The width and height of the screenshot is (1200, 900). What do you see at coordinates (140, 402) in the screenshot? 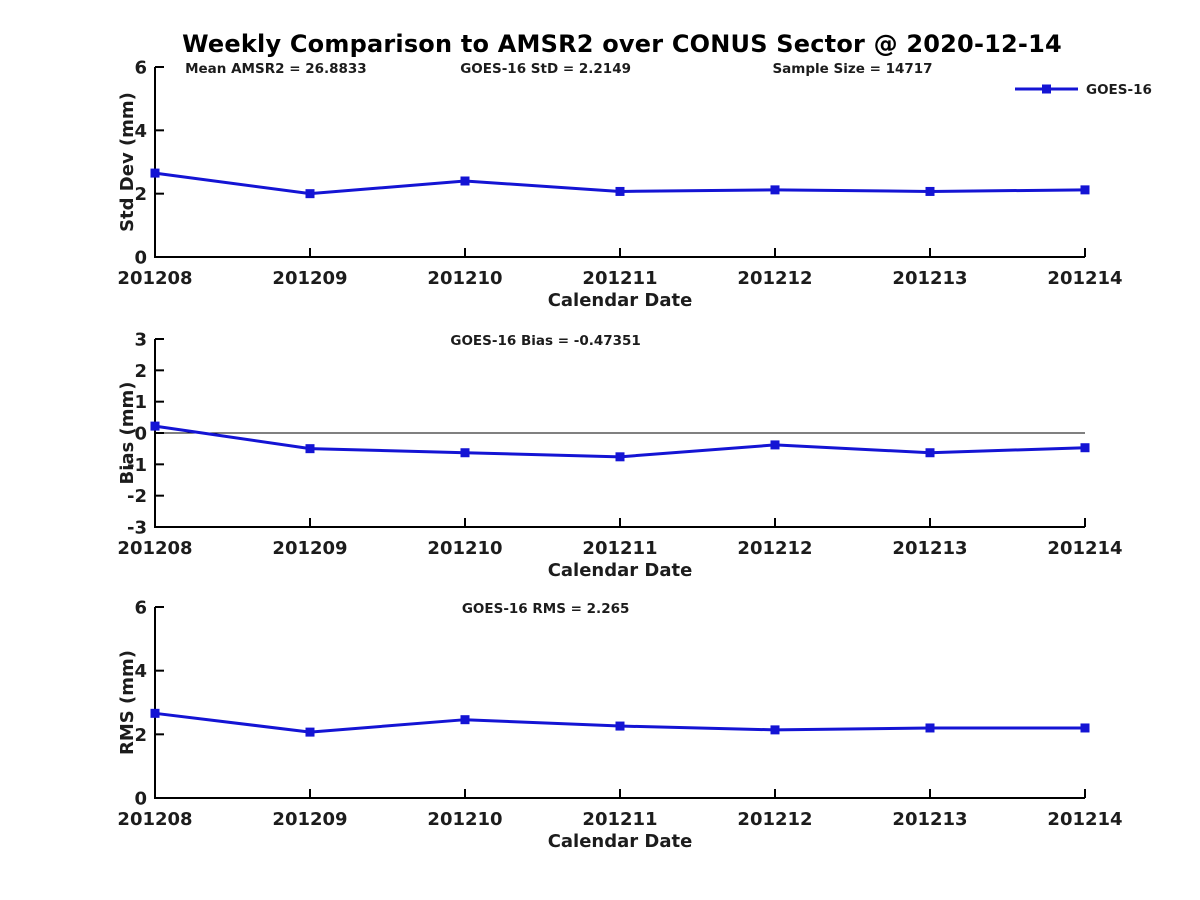
I see `y-tick-label: 1` at bounding box center [140, 402].